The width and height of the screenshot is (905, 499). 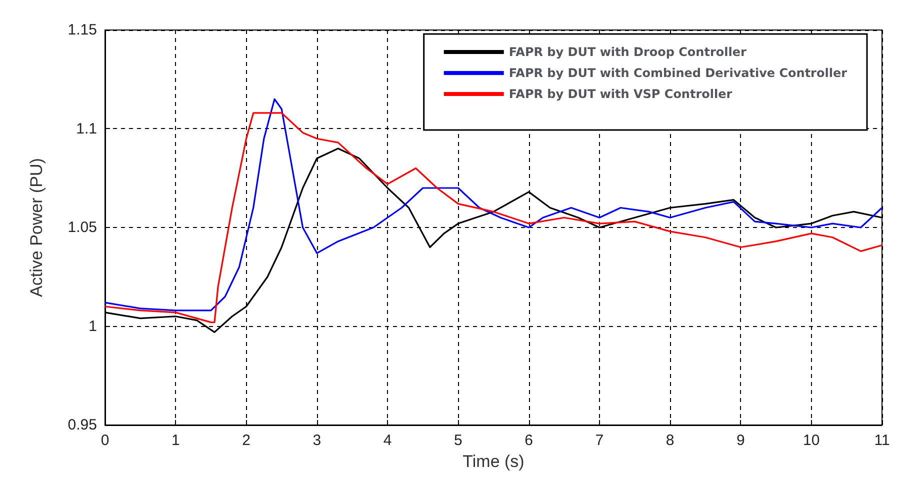 What do you see at coordinates (175, 440) in the screenshot?
I see `x-tick-label: 1` at bounding box center [175, 440].